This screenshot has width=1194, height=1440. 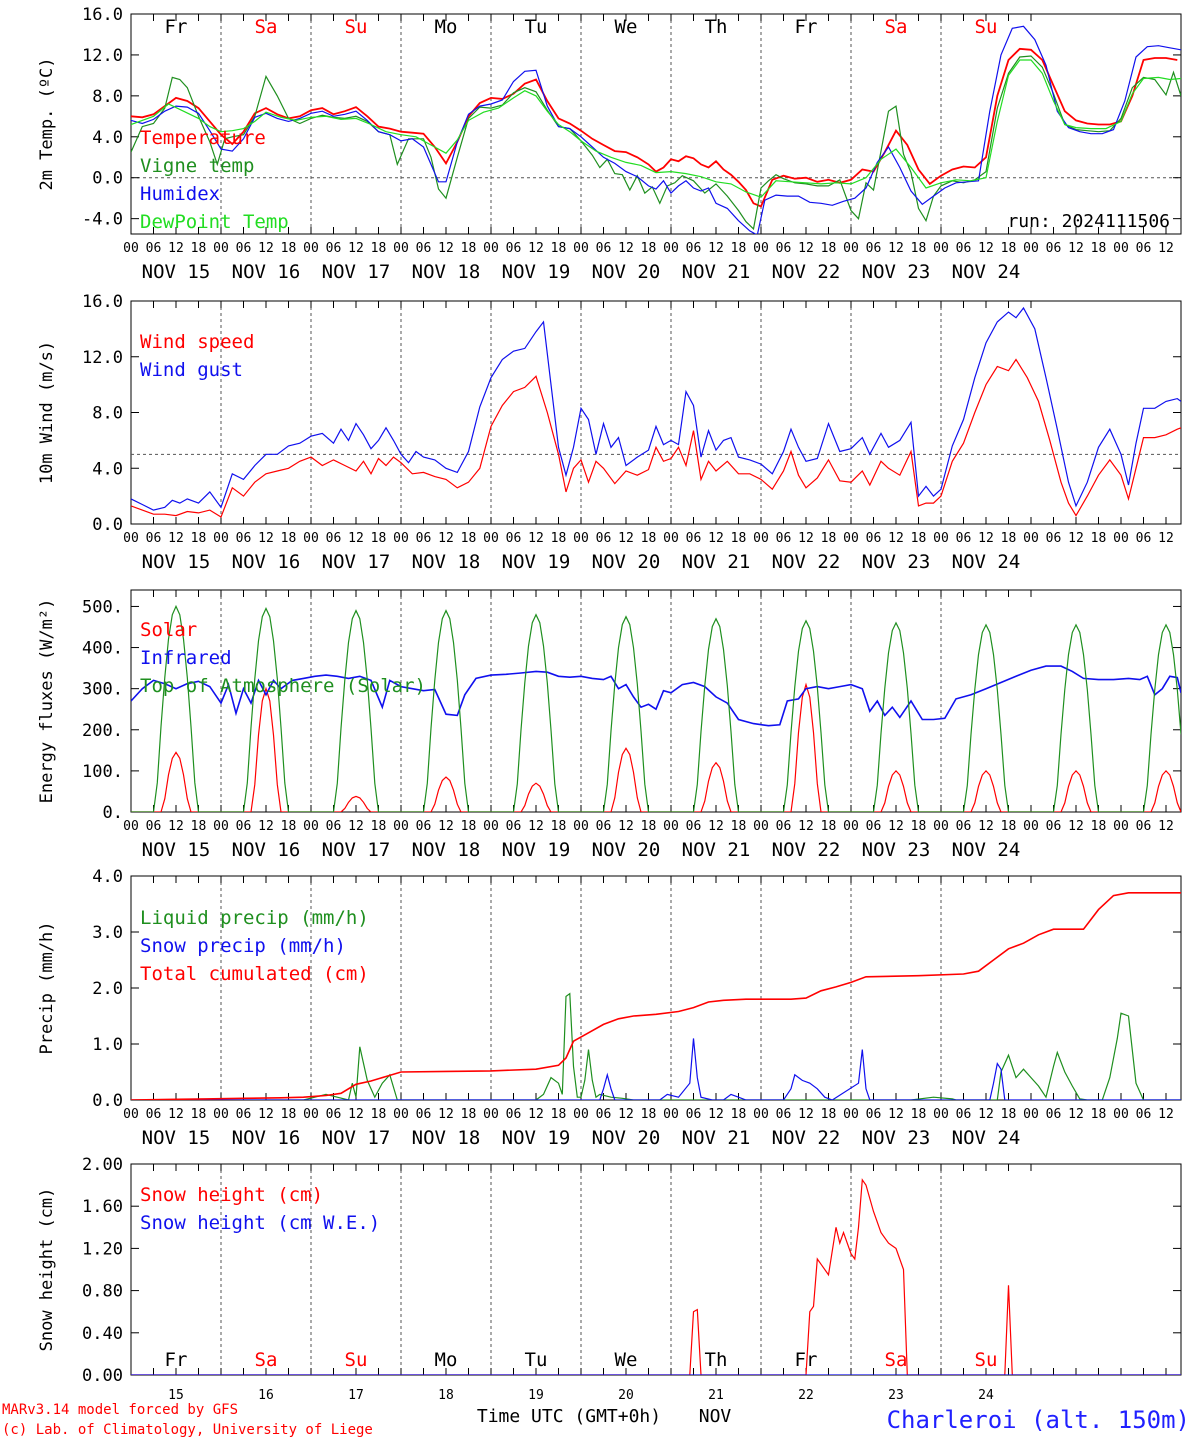 I want to click on x-date-label: NOV 19, so click(x=536, y=850).